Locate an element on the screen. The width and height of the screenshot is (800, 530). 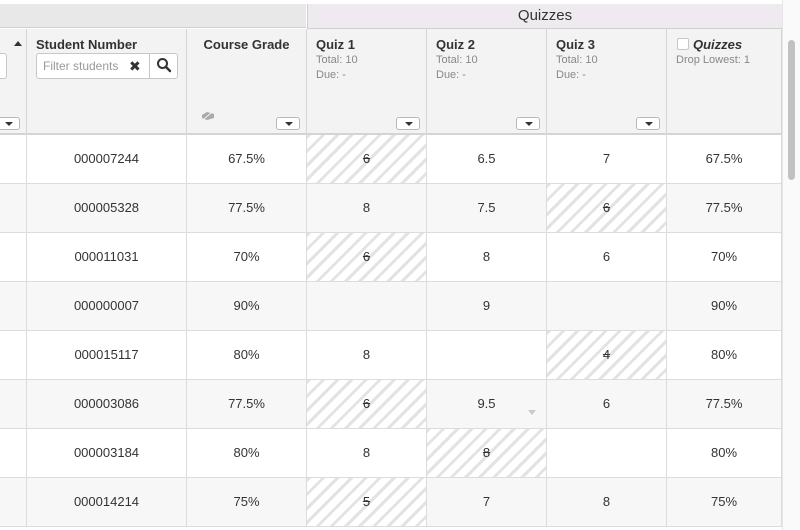
quizzes-total-cell: 75% is located at coordinates (724, 502).